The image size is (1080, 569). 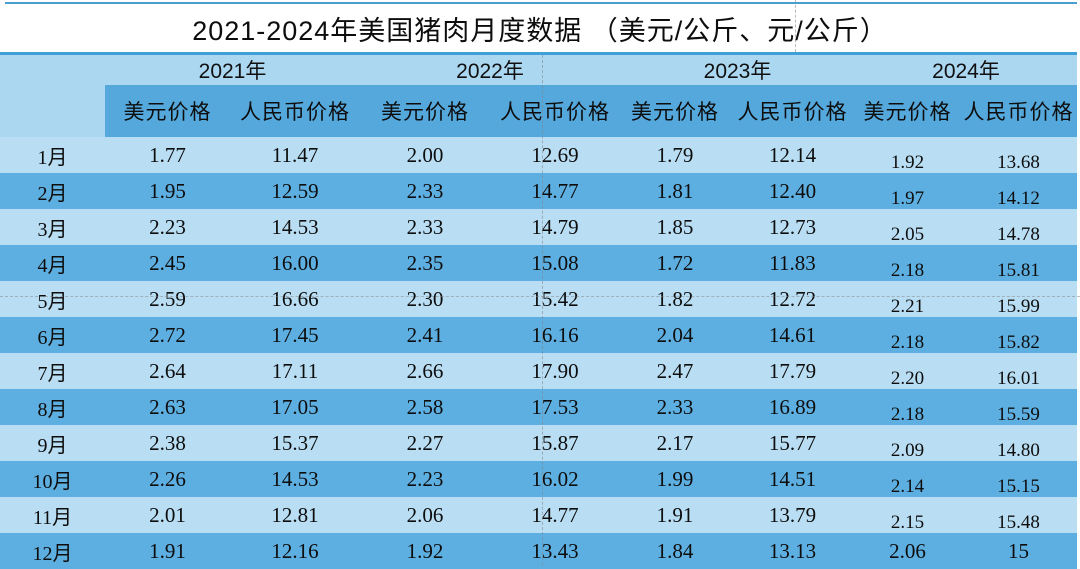 I want to click on price-cell: 2.00, so click(x=425, y=155).